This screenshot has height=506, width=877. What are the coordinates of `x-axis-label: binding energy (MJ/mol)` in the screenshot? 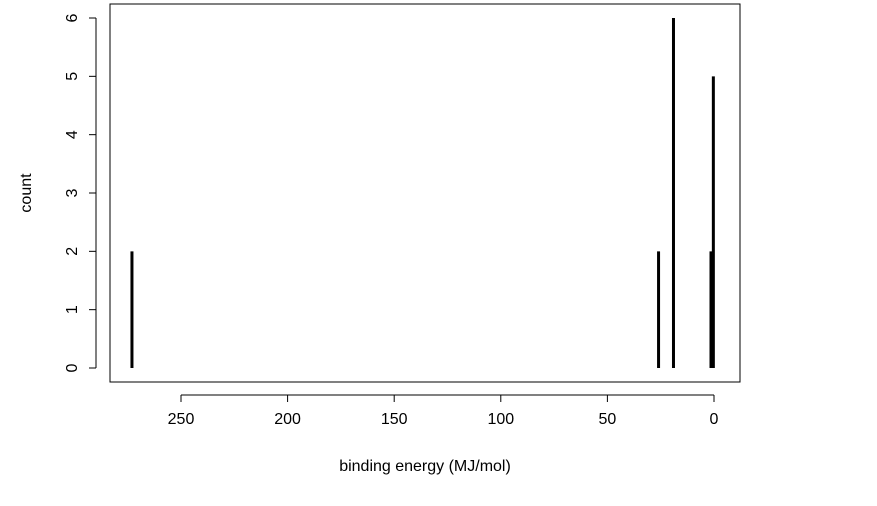 It's located at (425, 466).